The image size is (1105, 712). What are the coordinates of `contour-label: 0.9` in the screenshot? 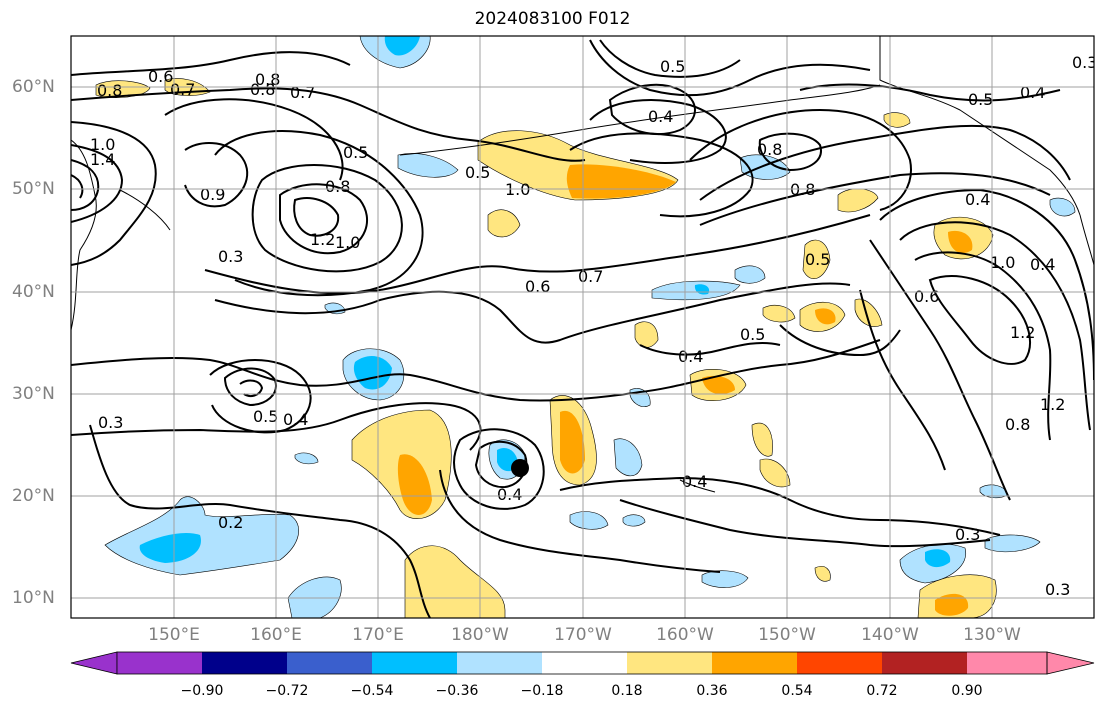 It's located at (212, 194).